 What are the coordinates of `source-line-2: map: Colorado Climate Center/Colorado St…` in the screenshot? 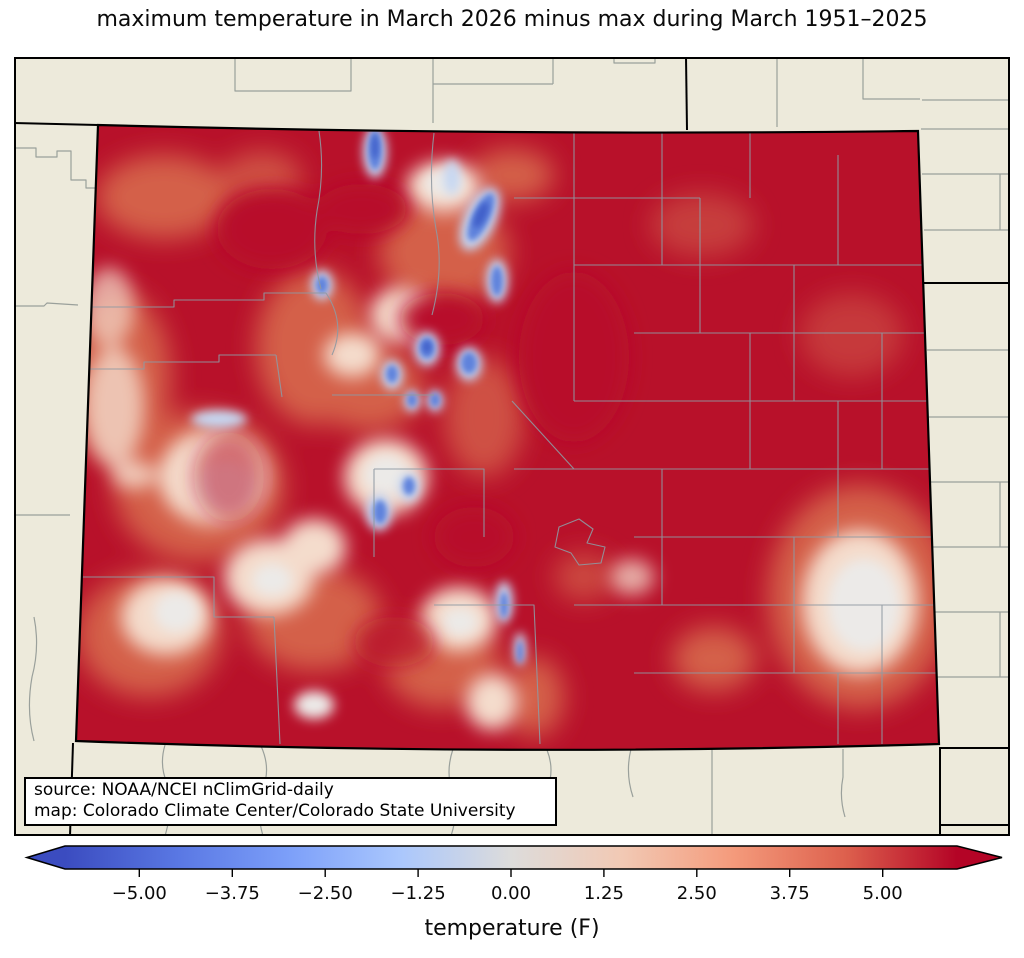 It's located at (275, 810).